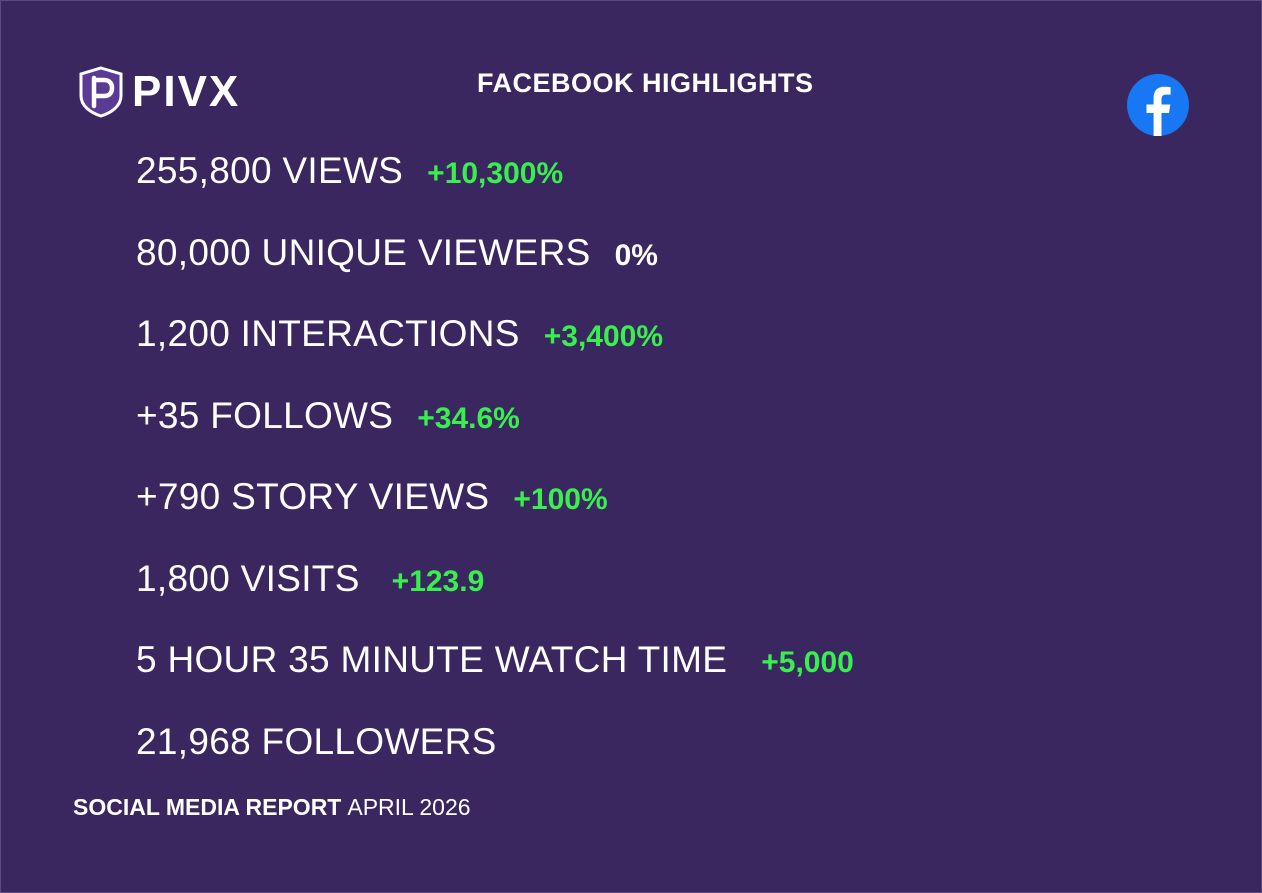  I want to click on stat-label: 5 HOUR 35 MINUTE WATCH TIME, so click(432, 659).